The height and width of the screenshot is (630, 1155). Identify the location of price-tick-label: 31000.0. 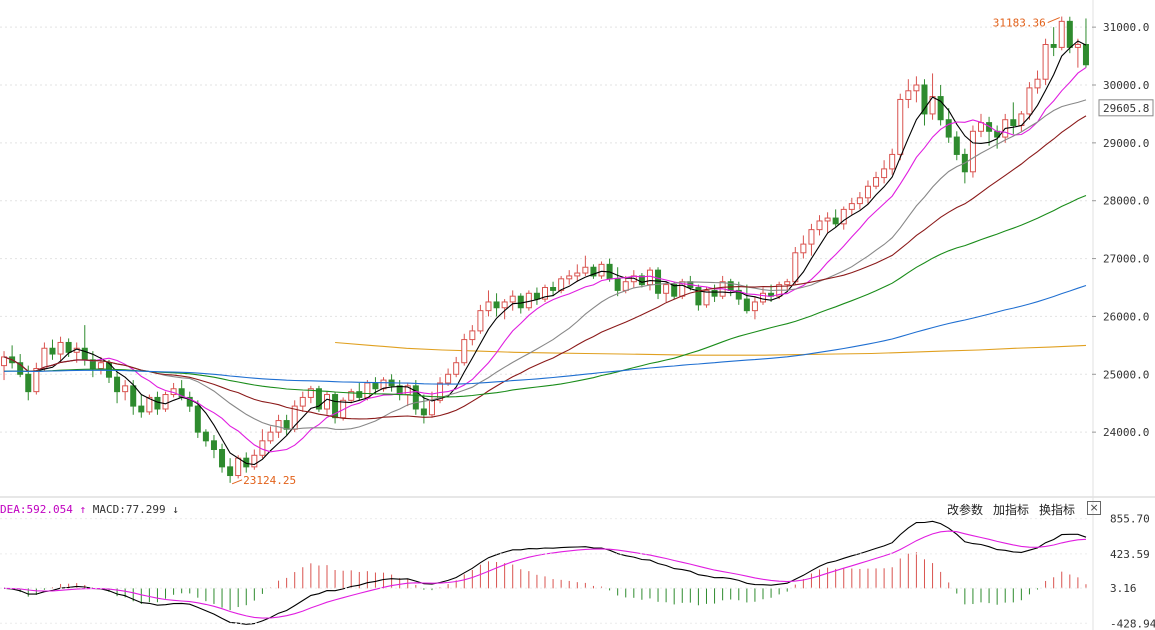
(1126, 27).